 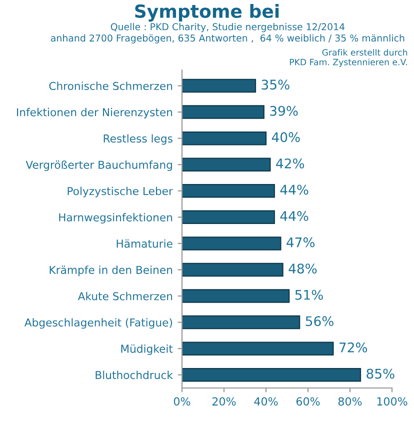 I want to click on x-tick-label: 80%, so click(x=350, y=401).